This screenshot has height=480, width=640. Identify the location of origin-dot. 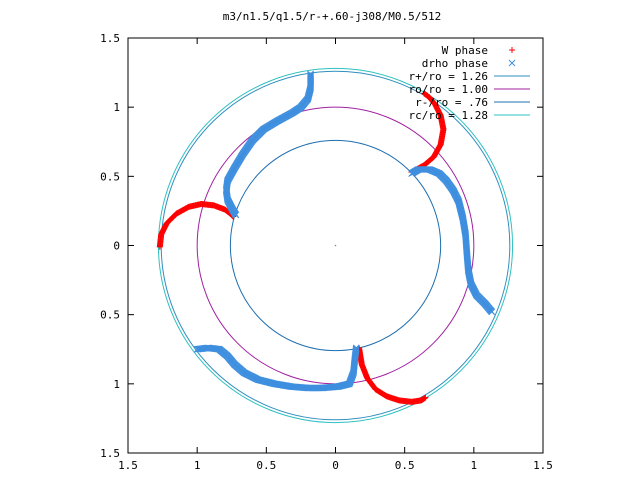
(335, 245).